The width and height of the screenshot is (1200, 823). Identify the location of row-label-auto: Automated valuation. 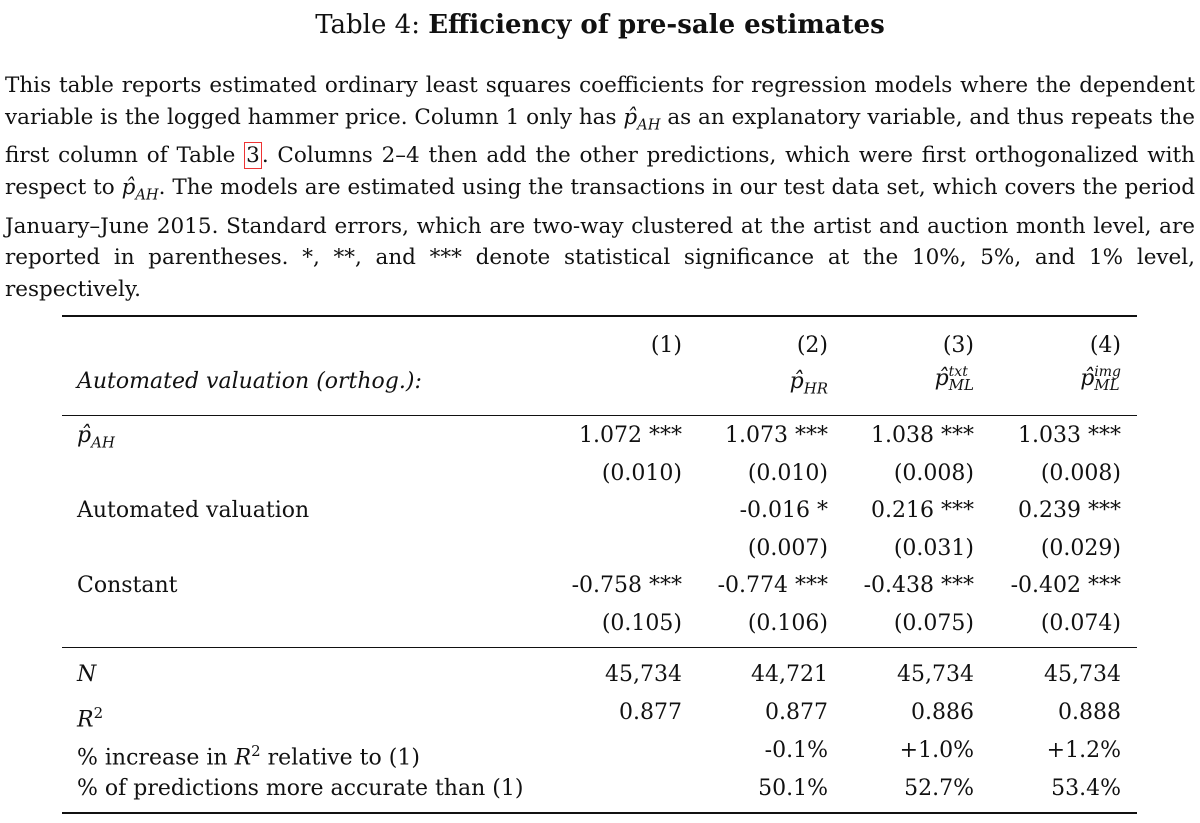
(193, 510).